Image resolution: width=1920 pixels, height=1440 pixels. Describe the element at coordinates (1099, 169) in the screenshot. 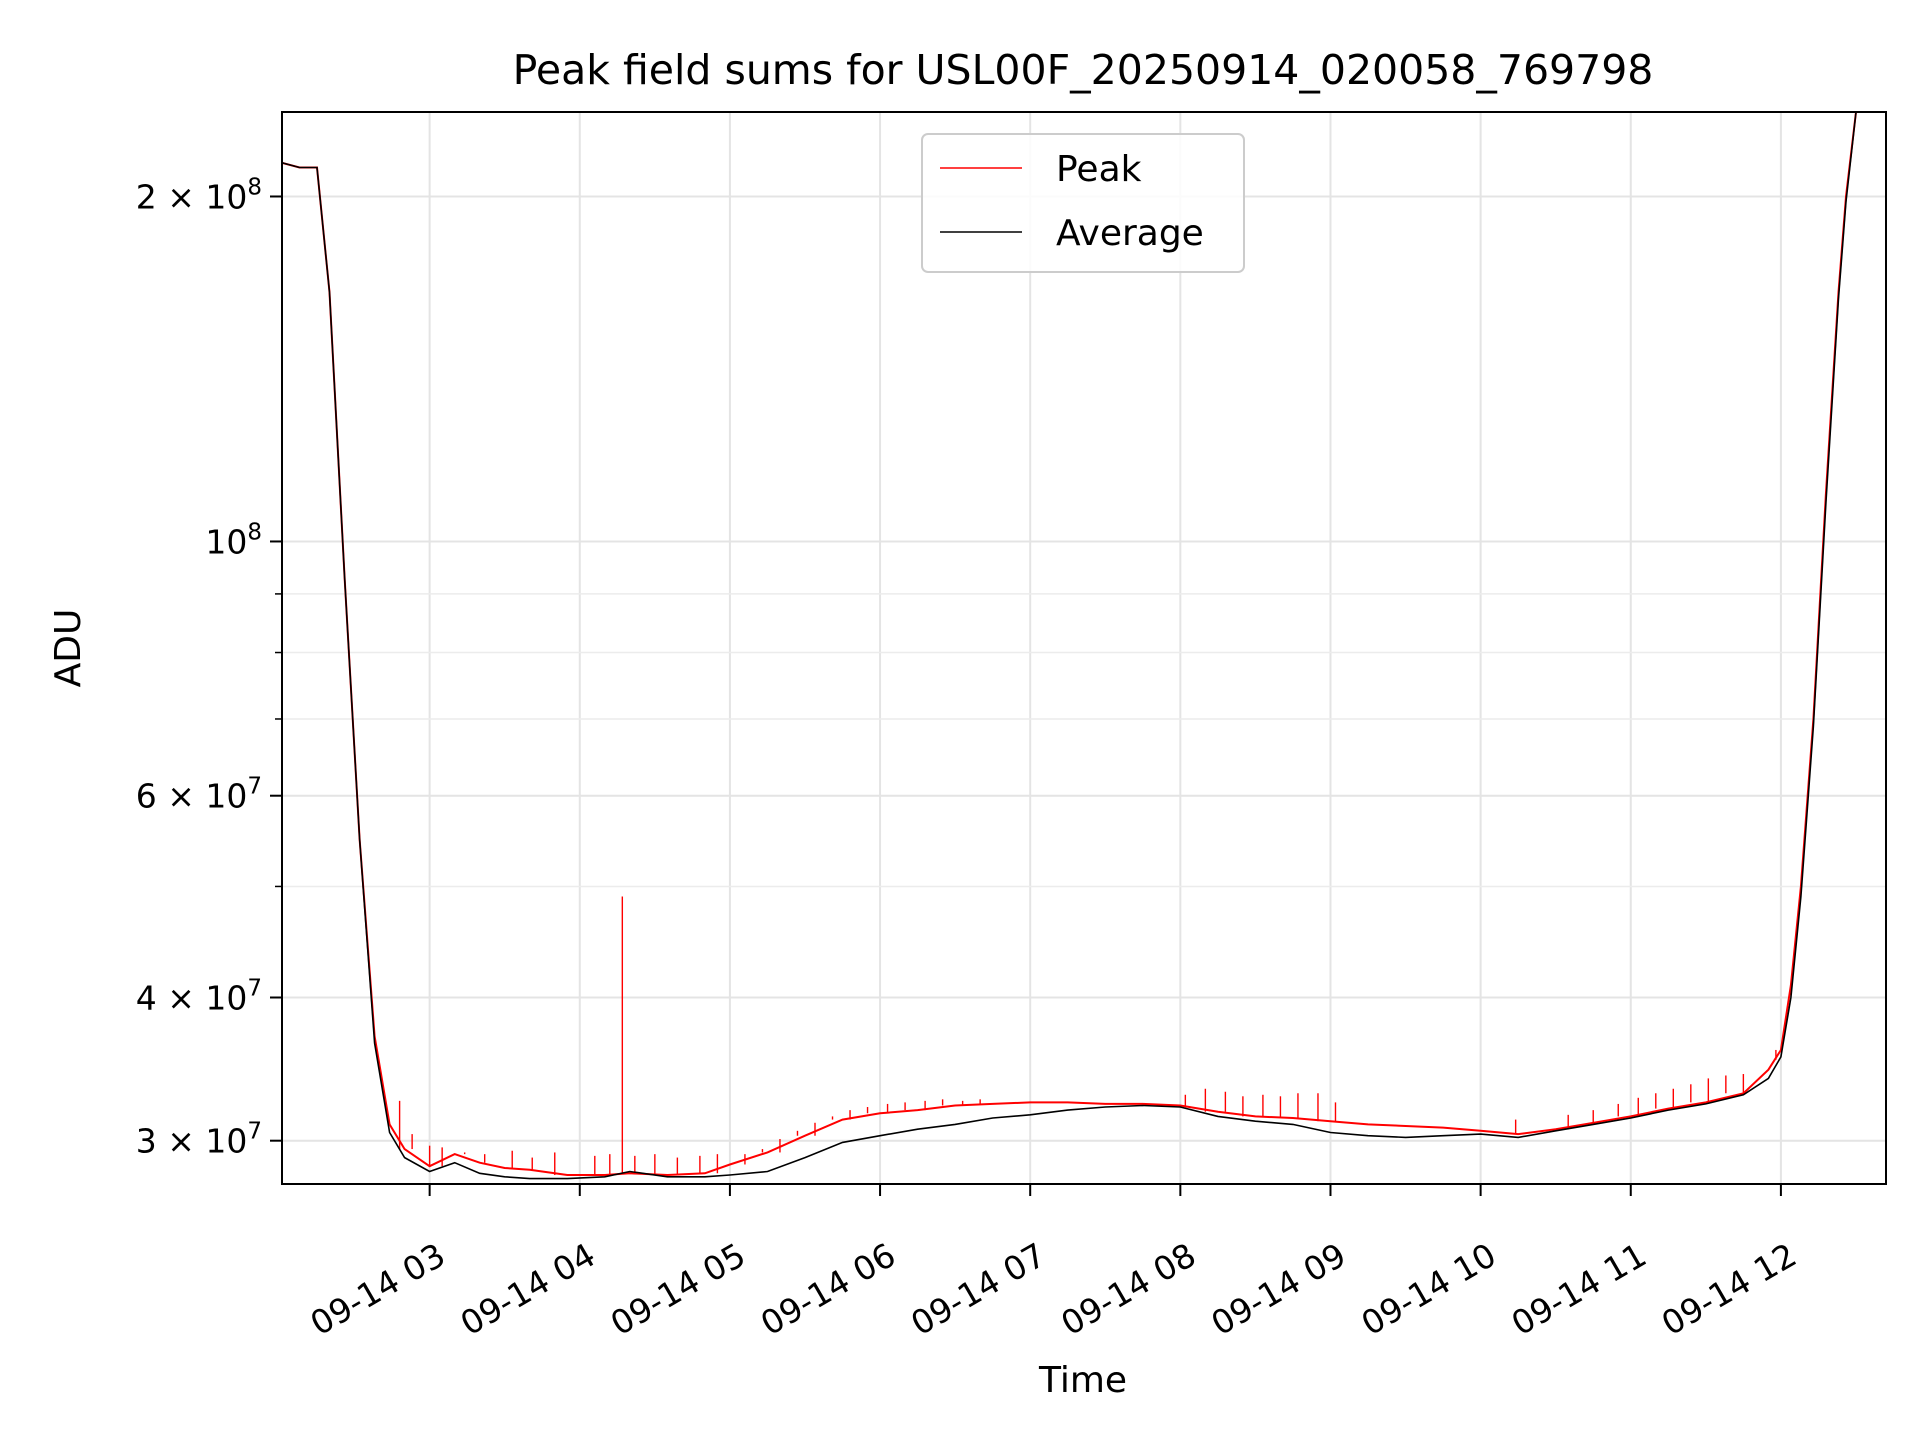

I see `legend-label-peak: Peak` at that location.